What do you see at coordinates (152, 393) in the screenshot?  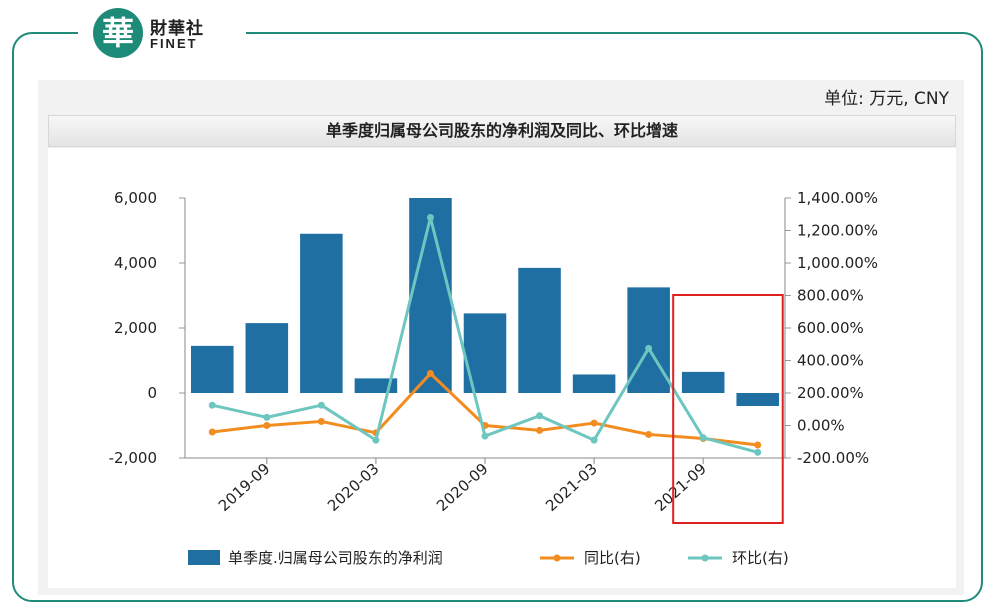 I see `y-left-tick-label: 0` at bounding box center [152, 393].